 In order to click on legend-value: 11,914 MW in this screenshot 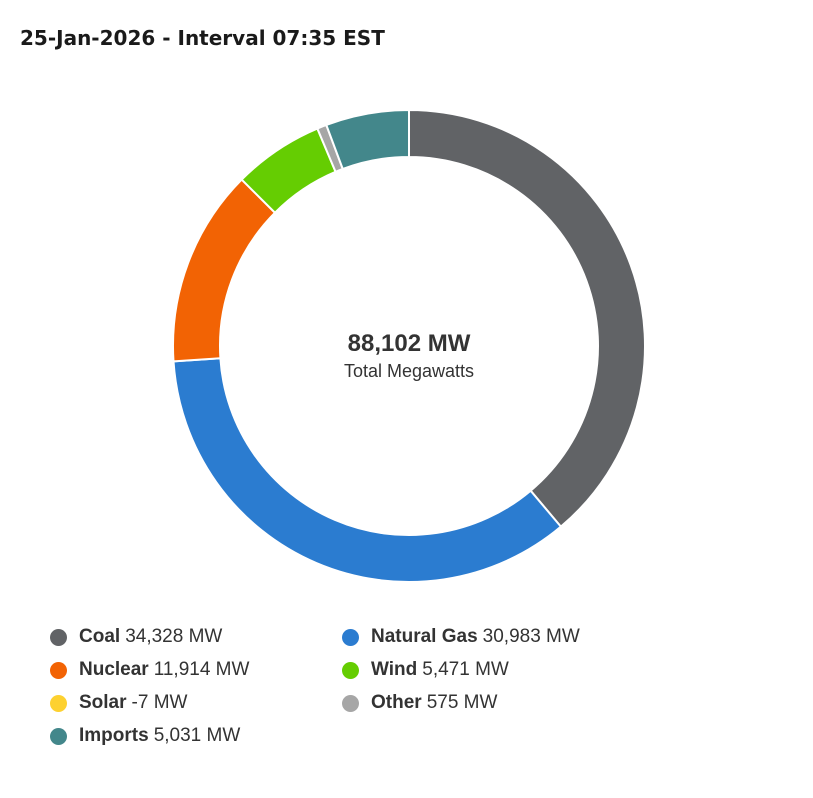, I will do `click(201, 669)`.